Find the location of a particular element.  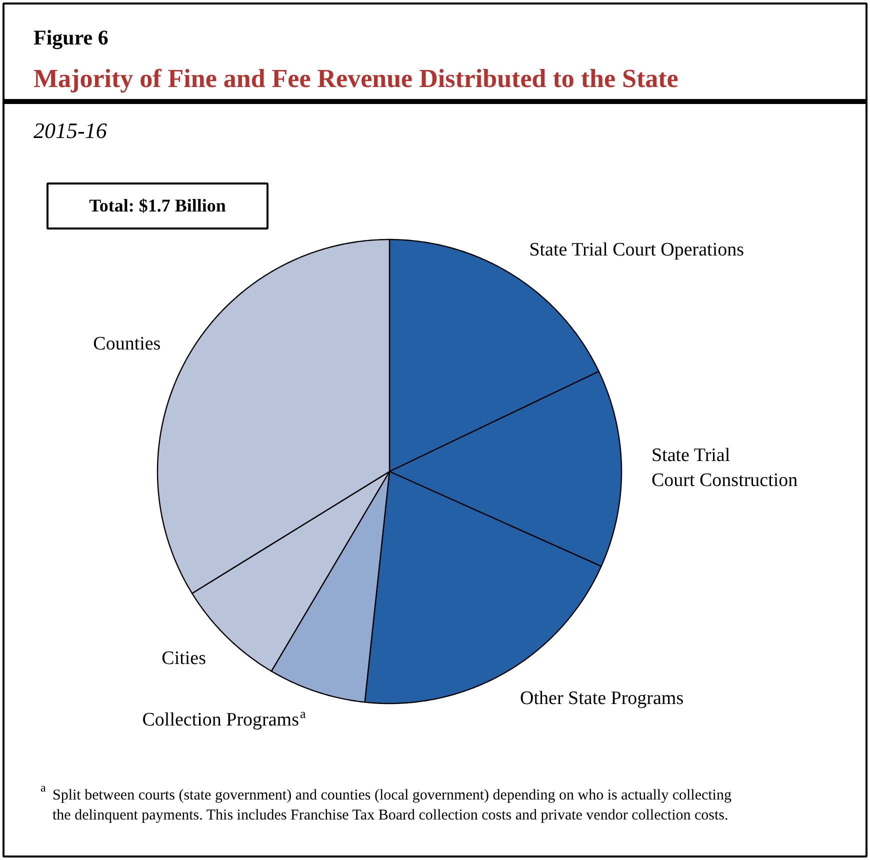

caption: Figure 6 is located at coordinates (71, 38).